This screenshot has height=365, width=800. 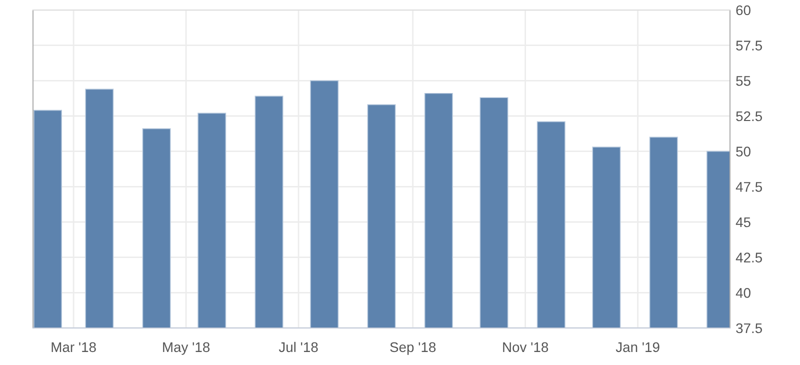 I want to click on x-tick-label: Jan '19, so click(x=638, y=347).